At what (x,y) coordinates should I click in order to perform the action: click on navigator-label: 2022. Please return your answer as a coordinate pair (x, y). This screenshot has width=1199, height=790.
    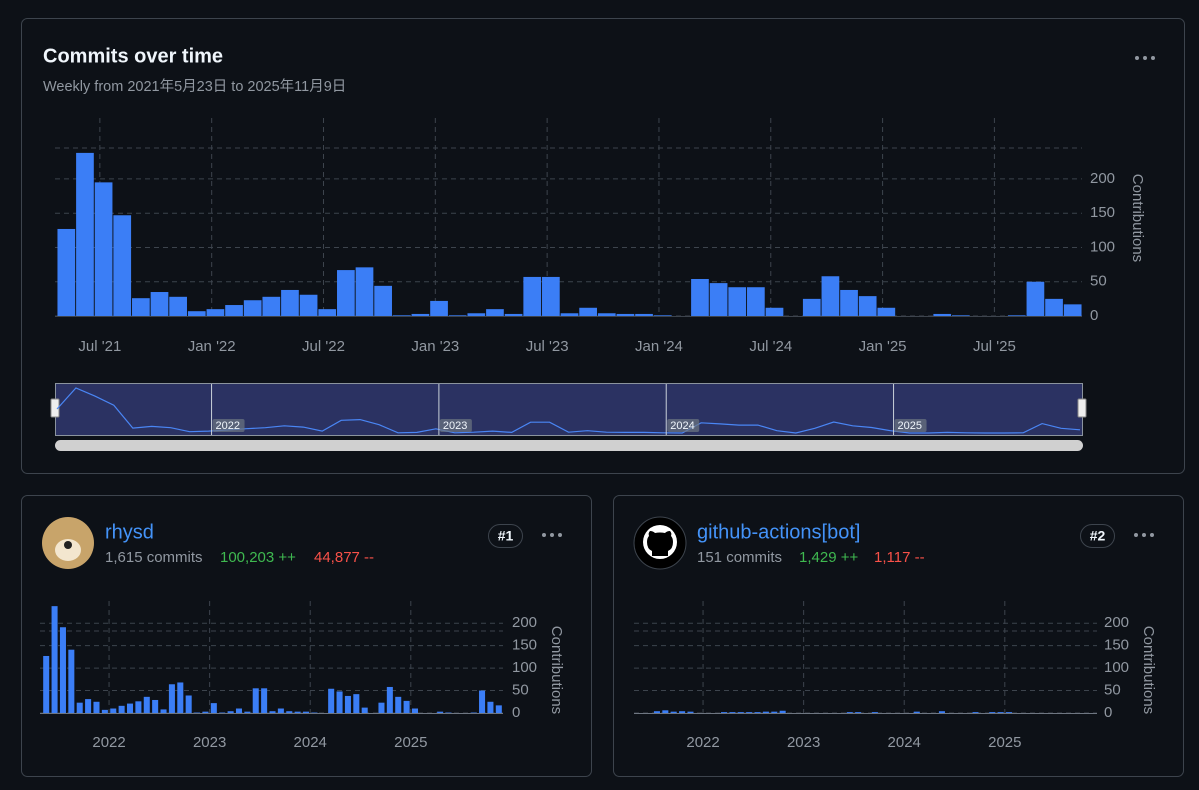
    Looking at the image, I should click on (228, 426).